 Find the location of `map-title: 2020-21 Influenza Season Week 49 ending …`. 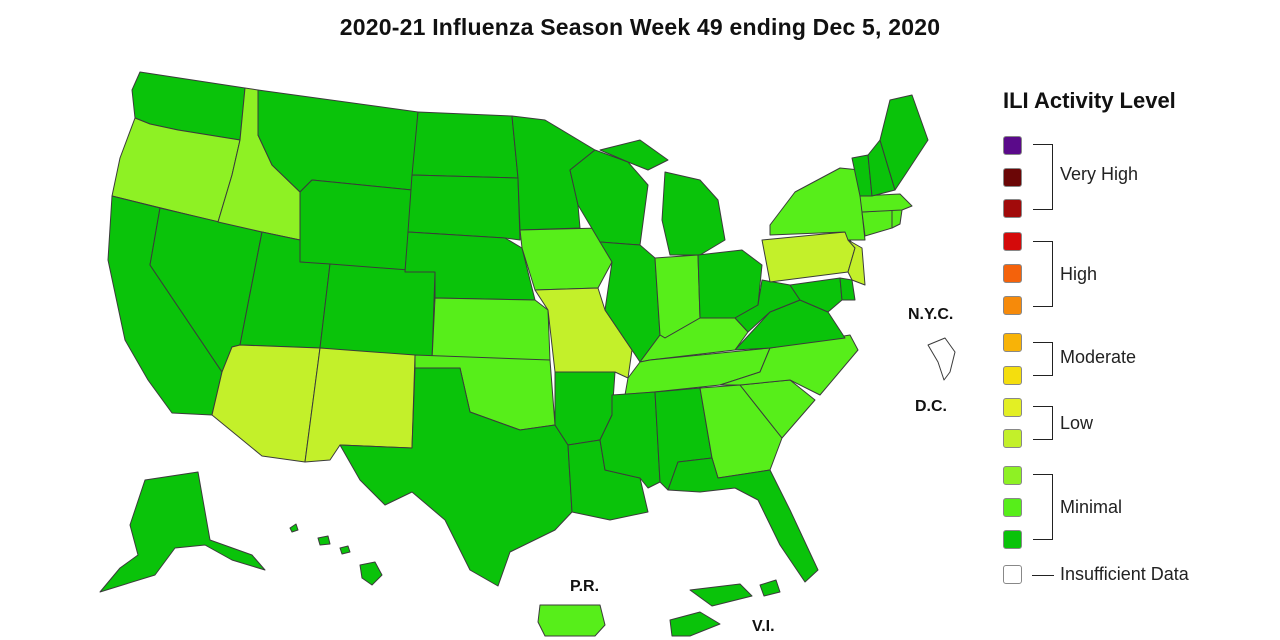

map-title: 2020-21 Influenza Season Week 49 ending … is located at coordinates (640, 27).